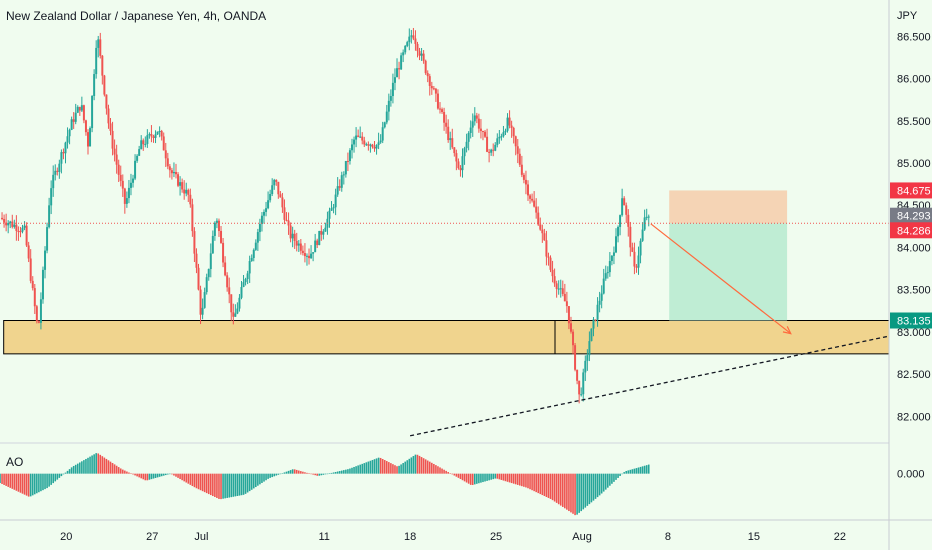 The image size is (932, 550). Describe the element at coordinates (911, 230) in the screenshot. I see `price-badge` at that location.